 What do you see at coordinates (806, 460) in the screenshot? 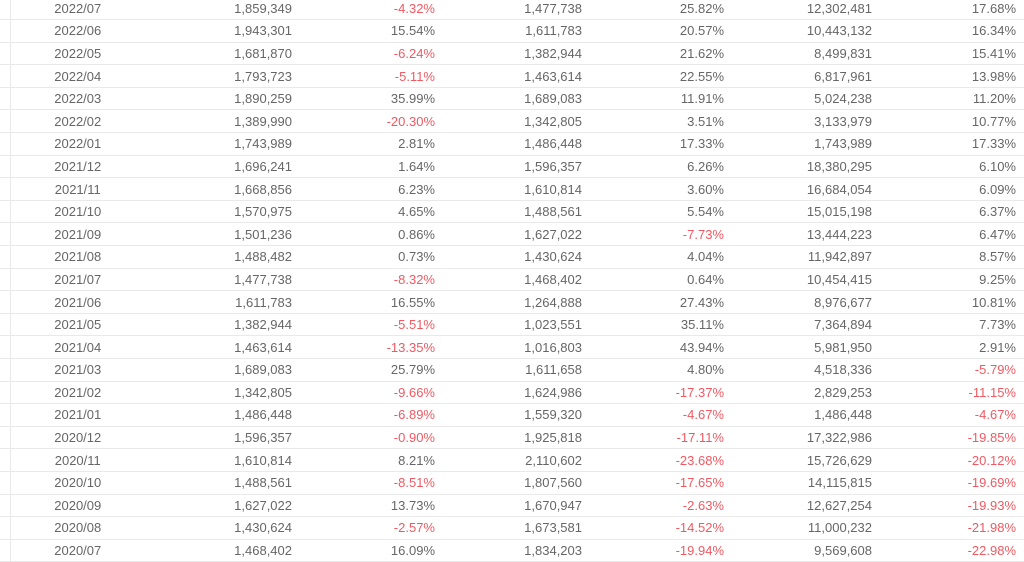
I see `table-cell: 15,726,629` at bounding box center [806, 460].